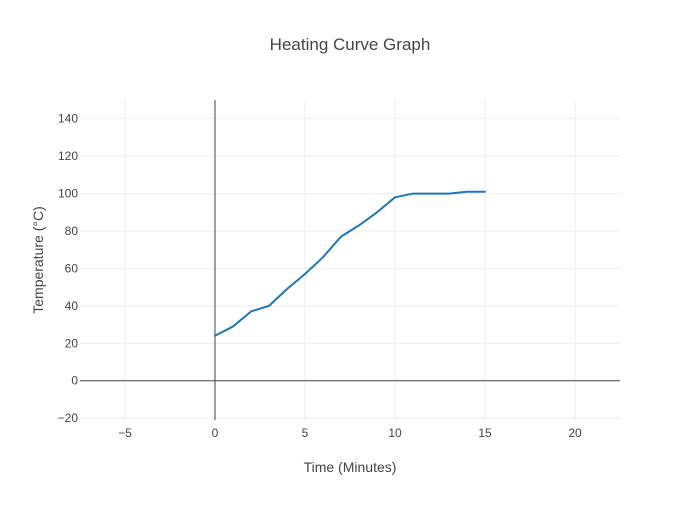 The width and height of the screenshot is (700, 505). What do you see at coordinates (215, 433) in the screenshot?
I see `x-tick-label: 0` at bounding box center [215, 433].